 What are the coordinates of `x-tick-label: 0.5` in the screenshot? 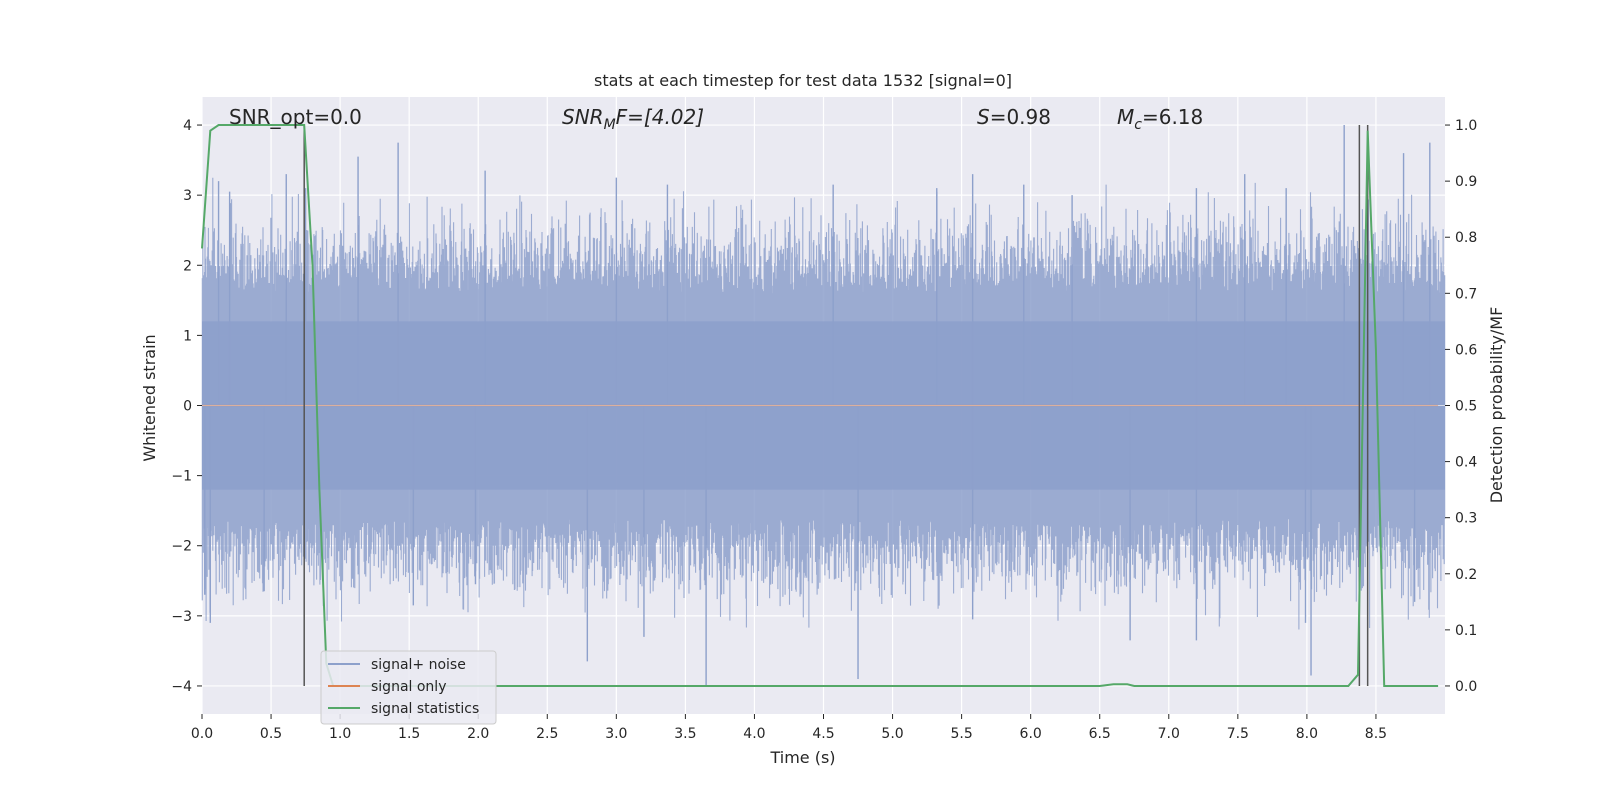 It's located at (271, 734).